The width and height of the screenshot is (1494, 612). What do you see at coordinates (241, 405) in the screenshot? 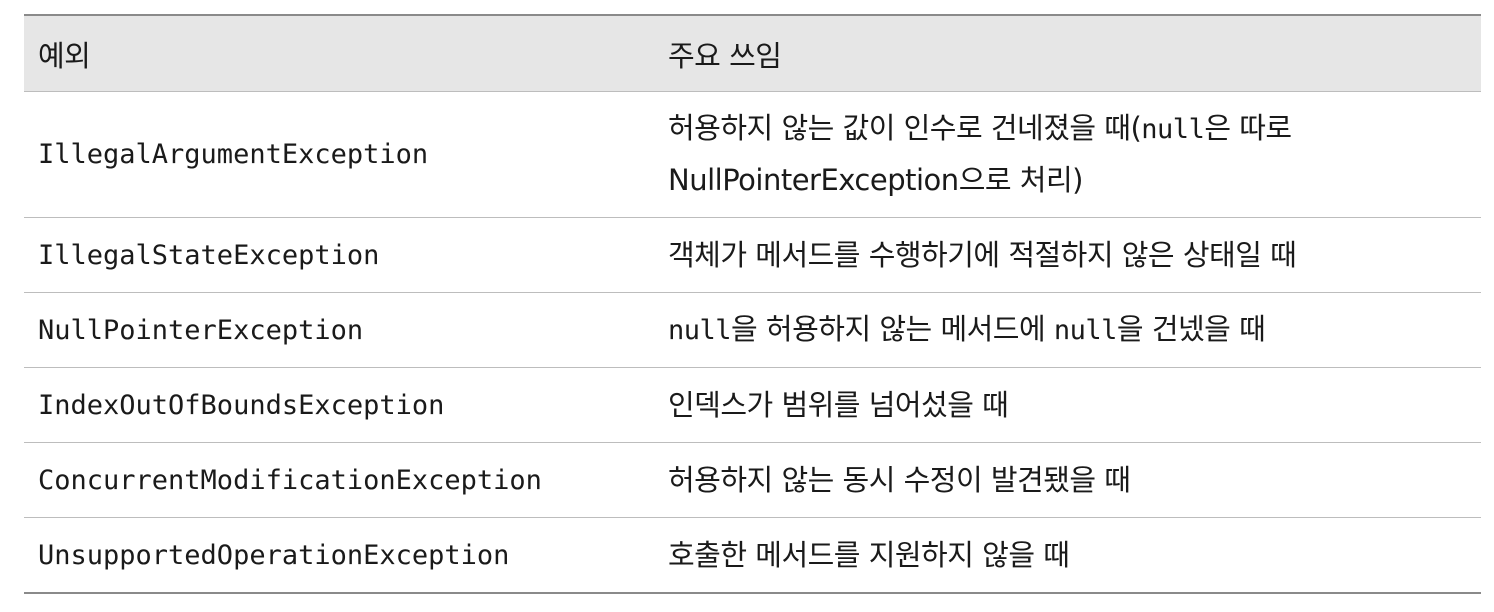
I see `exception-name: IndexOutOfBoundsException` at bounding box center [241, 405].